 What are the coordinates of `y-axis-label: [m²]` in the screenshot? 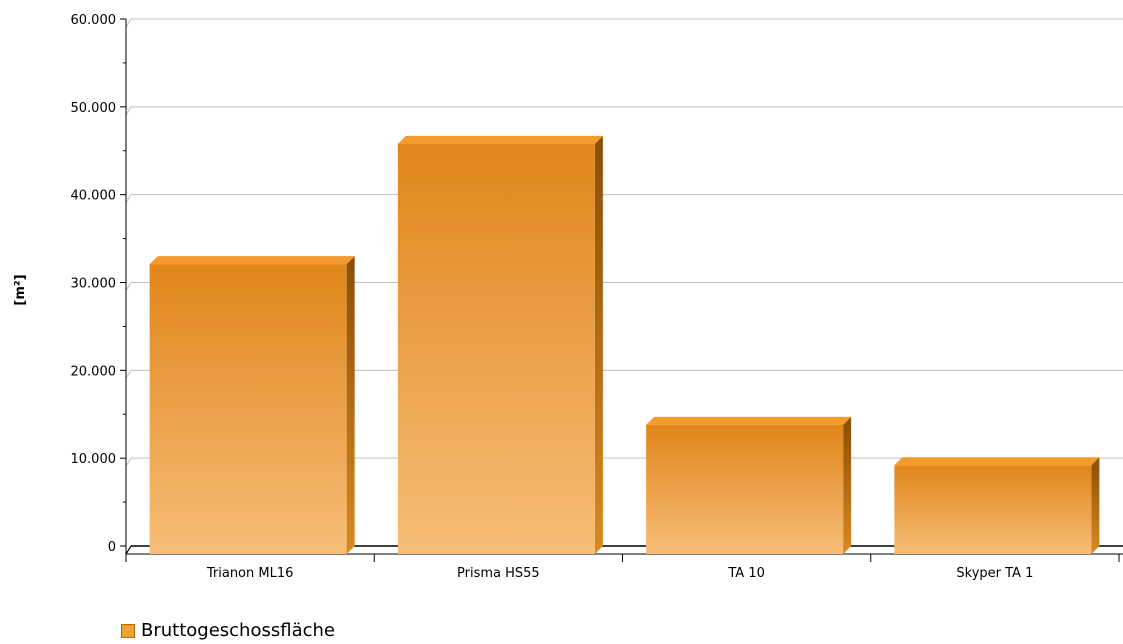 It's located at (20, 289).